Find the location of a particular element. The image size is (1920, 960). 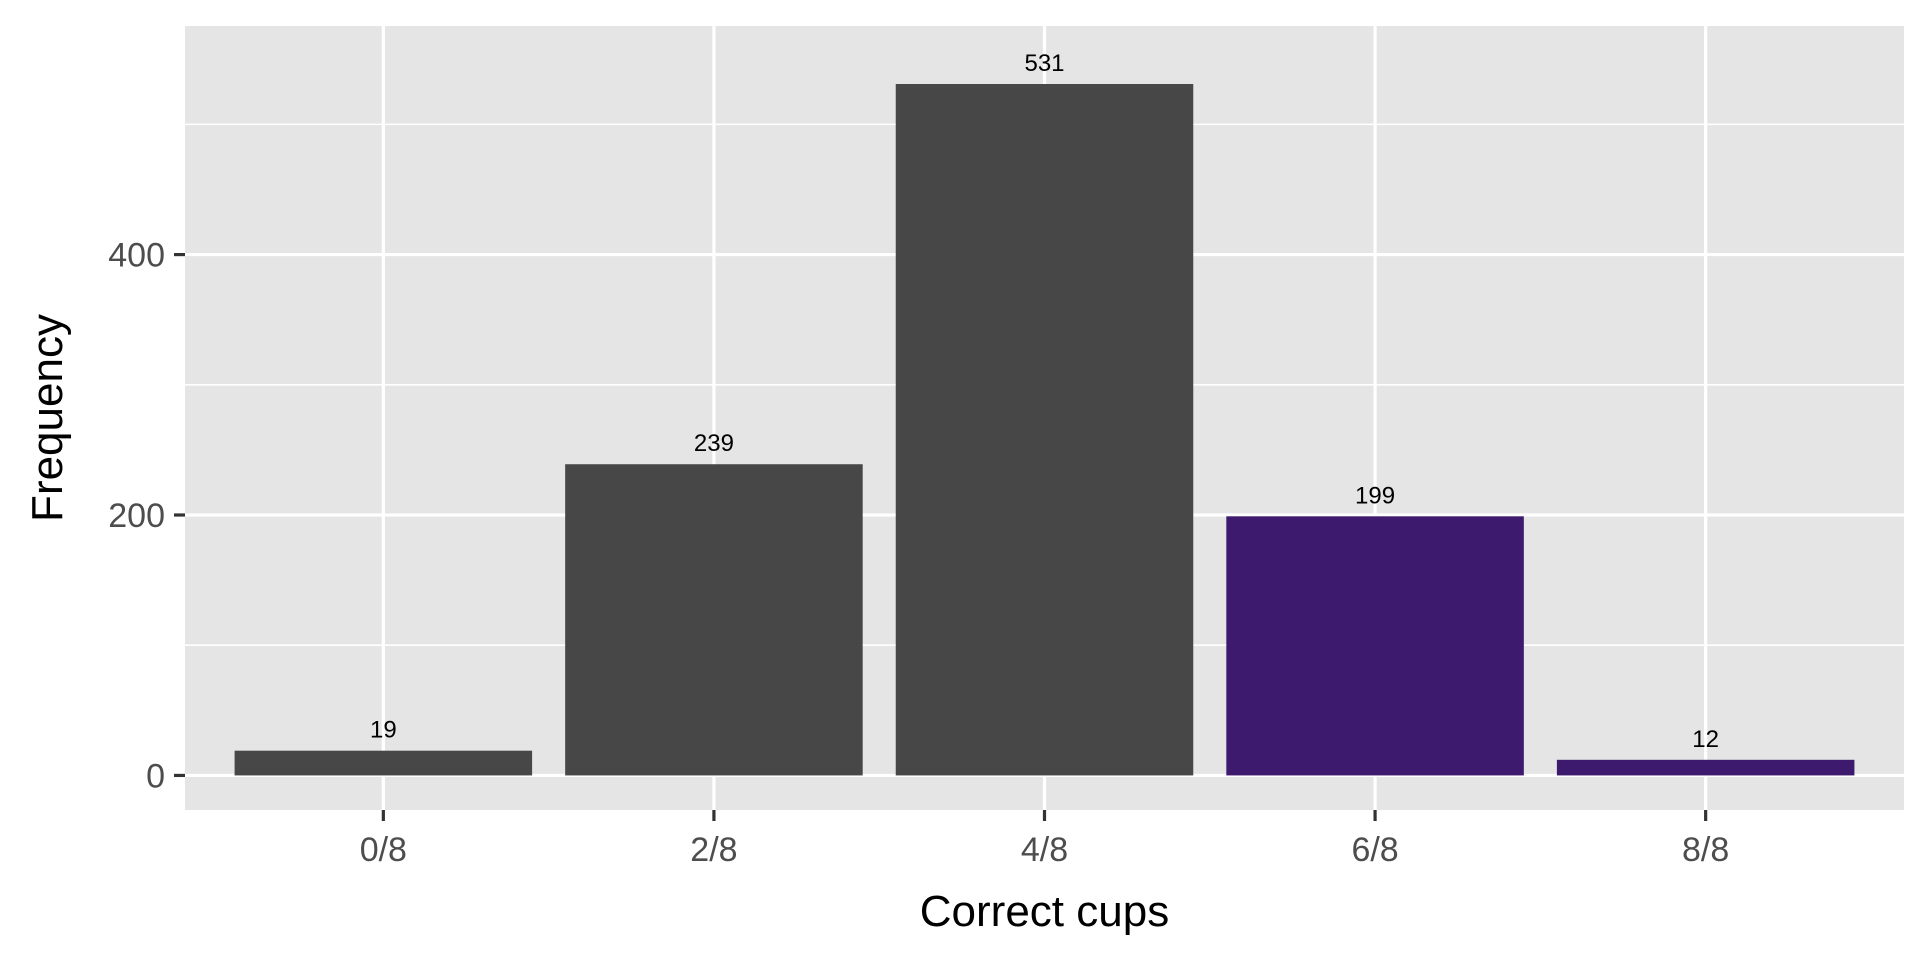

bar-value-label: 239 is located at coordinates (714, 443).